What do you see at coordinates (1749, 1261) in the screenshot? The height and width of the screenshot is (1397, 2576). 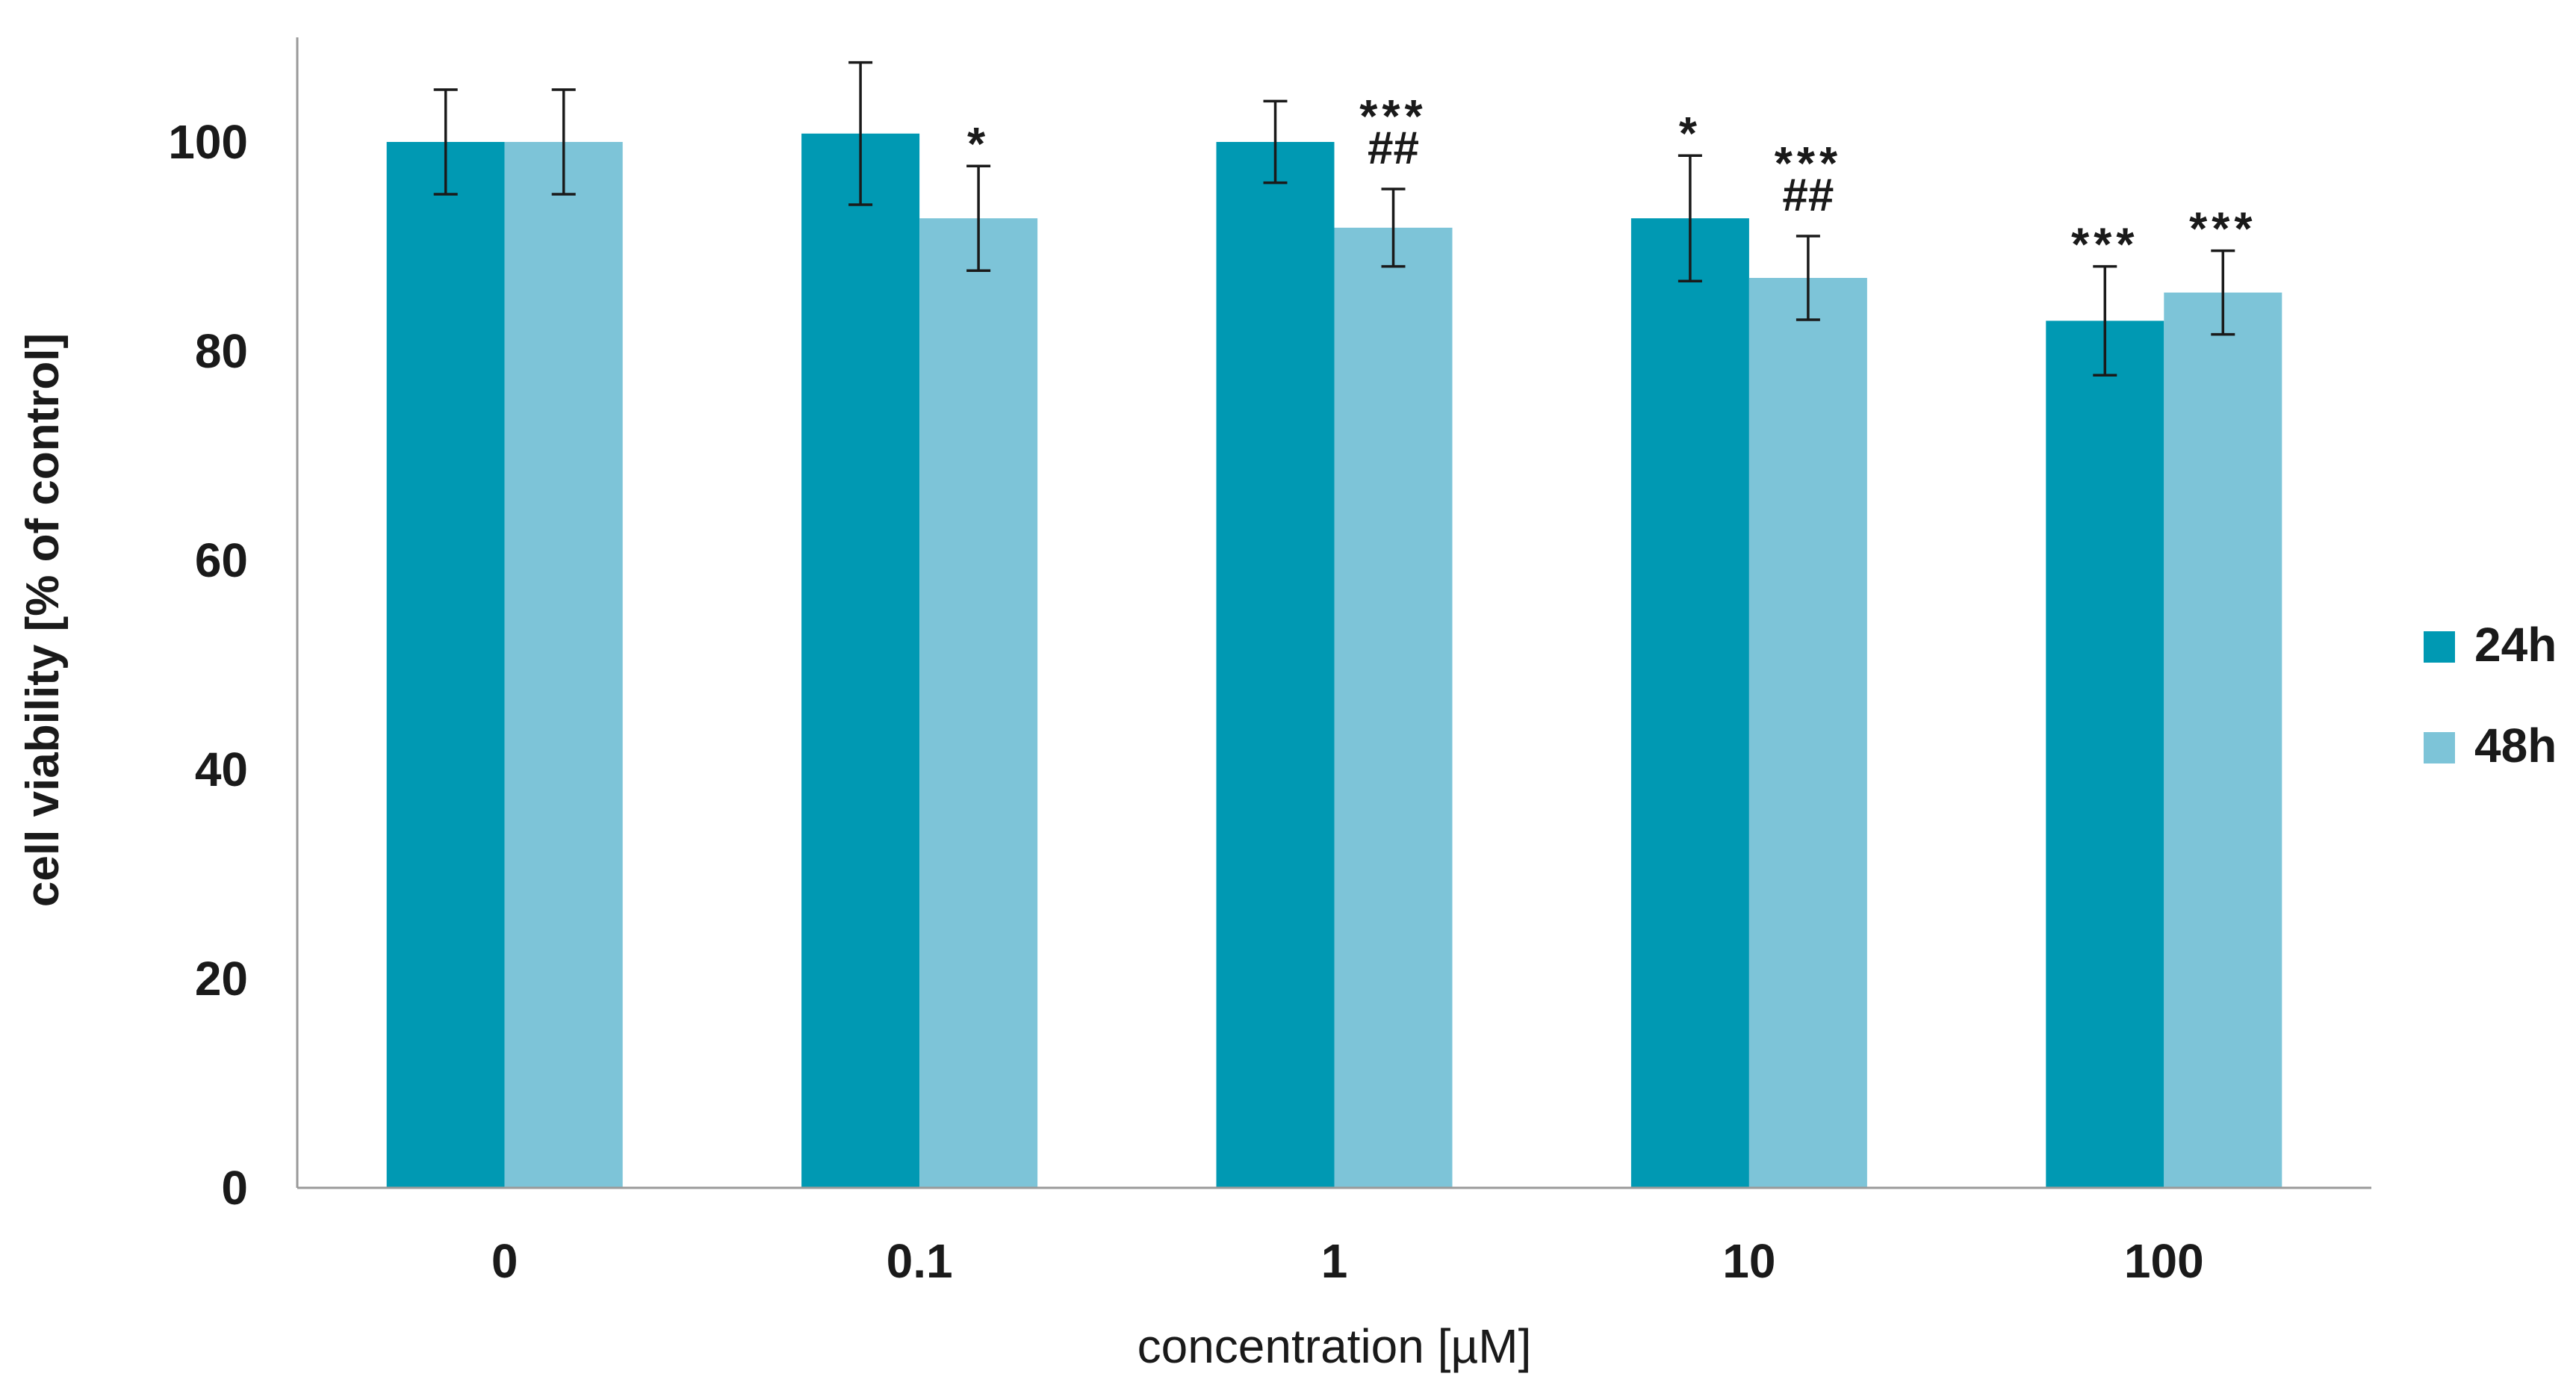 I see `x-tick-label: 10` at bounding box center [1749, 1261].